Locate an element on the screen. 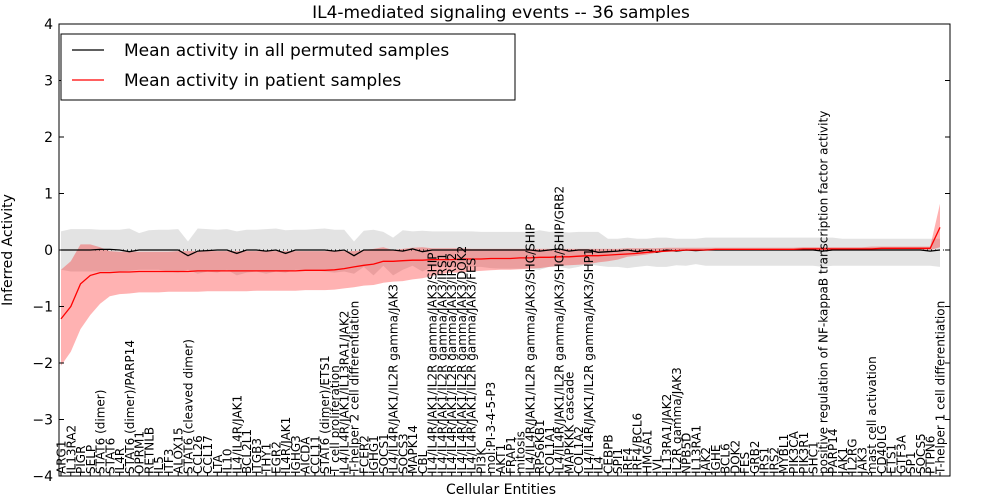  x-tick-label: T-helper 1 cell differentiation is located at coordinates (941, 388).